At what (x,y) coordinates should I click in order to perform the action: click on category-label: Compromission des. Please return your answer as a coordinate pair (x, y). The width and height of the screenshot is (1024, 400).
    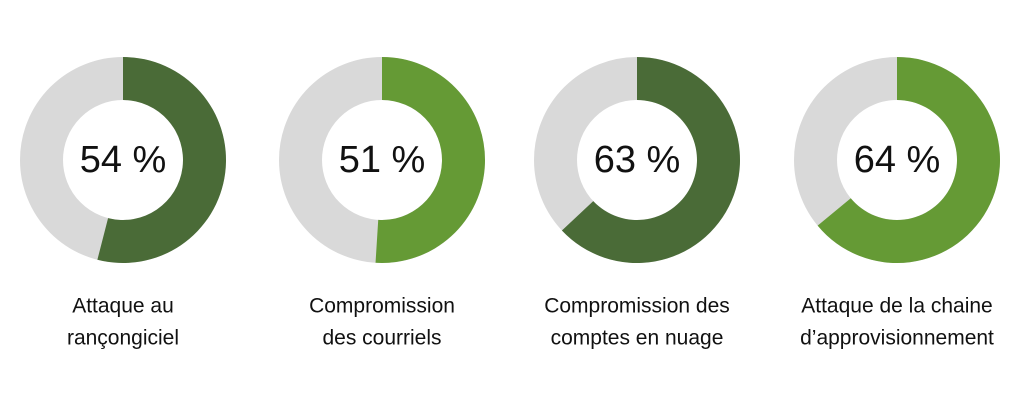
    Looking at the image, I should click on (637, 306).